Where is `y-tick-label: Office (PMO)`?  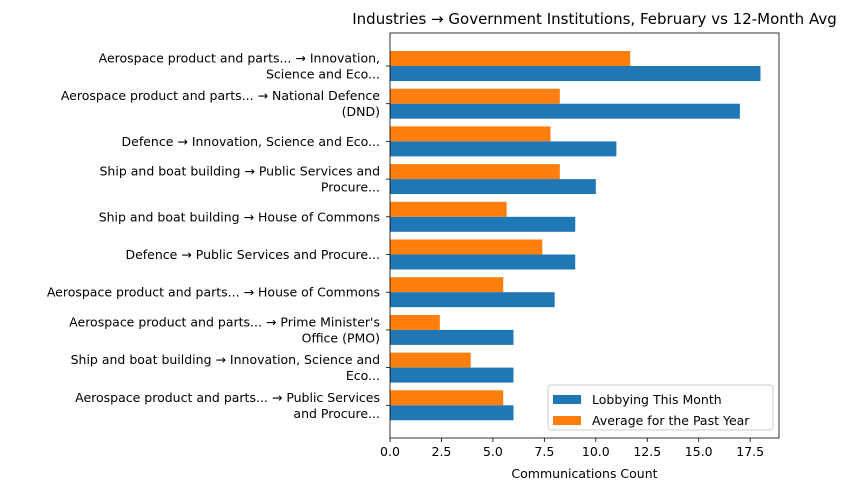 y-tick-label: Office (PMO) is located at coordinates (341, 337).